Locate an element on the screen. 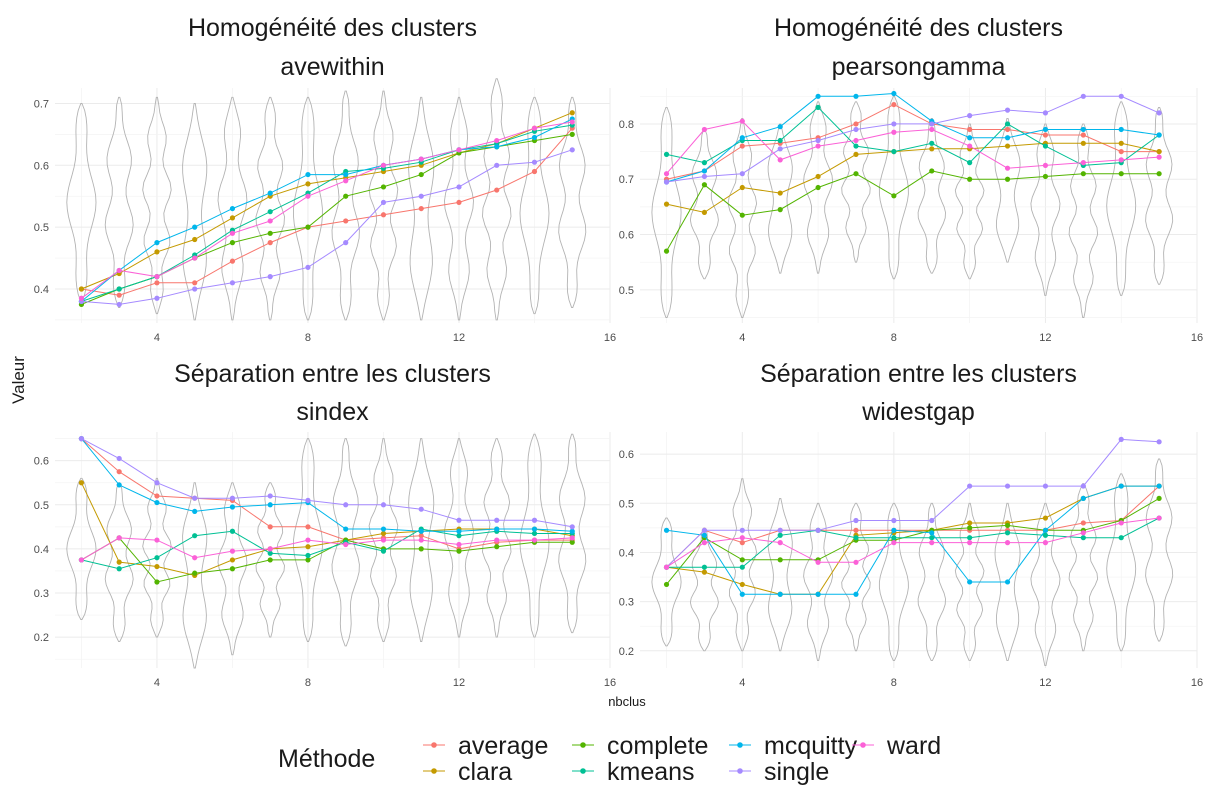 The image size is (1207, 797). series-mcquitty is located at coordinates (912, 137).